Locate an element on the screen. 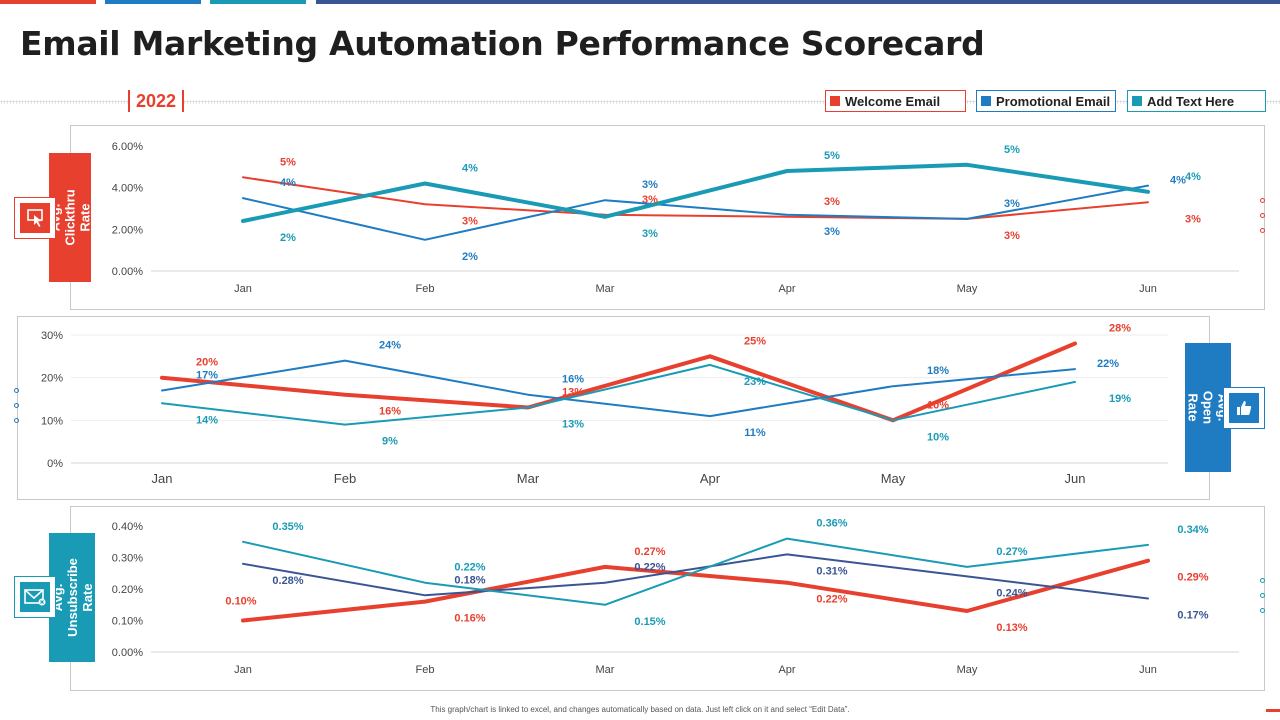  top-bar-teal is located at coordinates (258, 2).